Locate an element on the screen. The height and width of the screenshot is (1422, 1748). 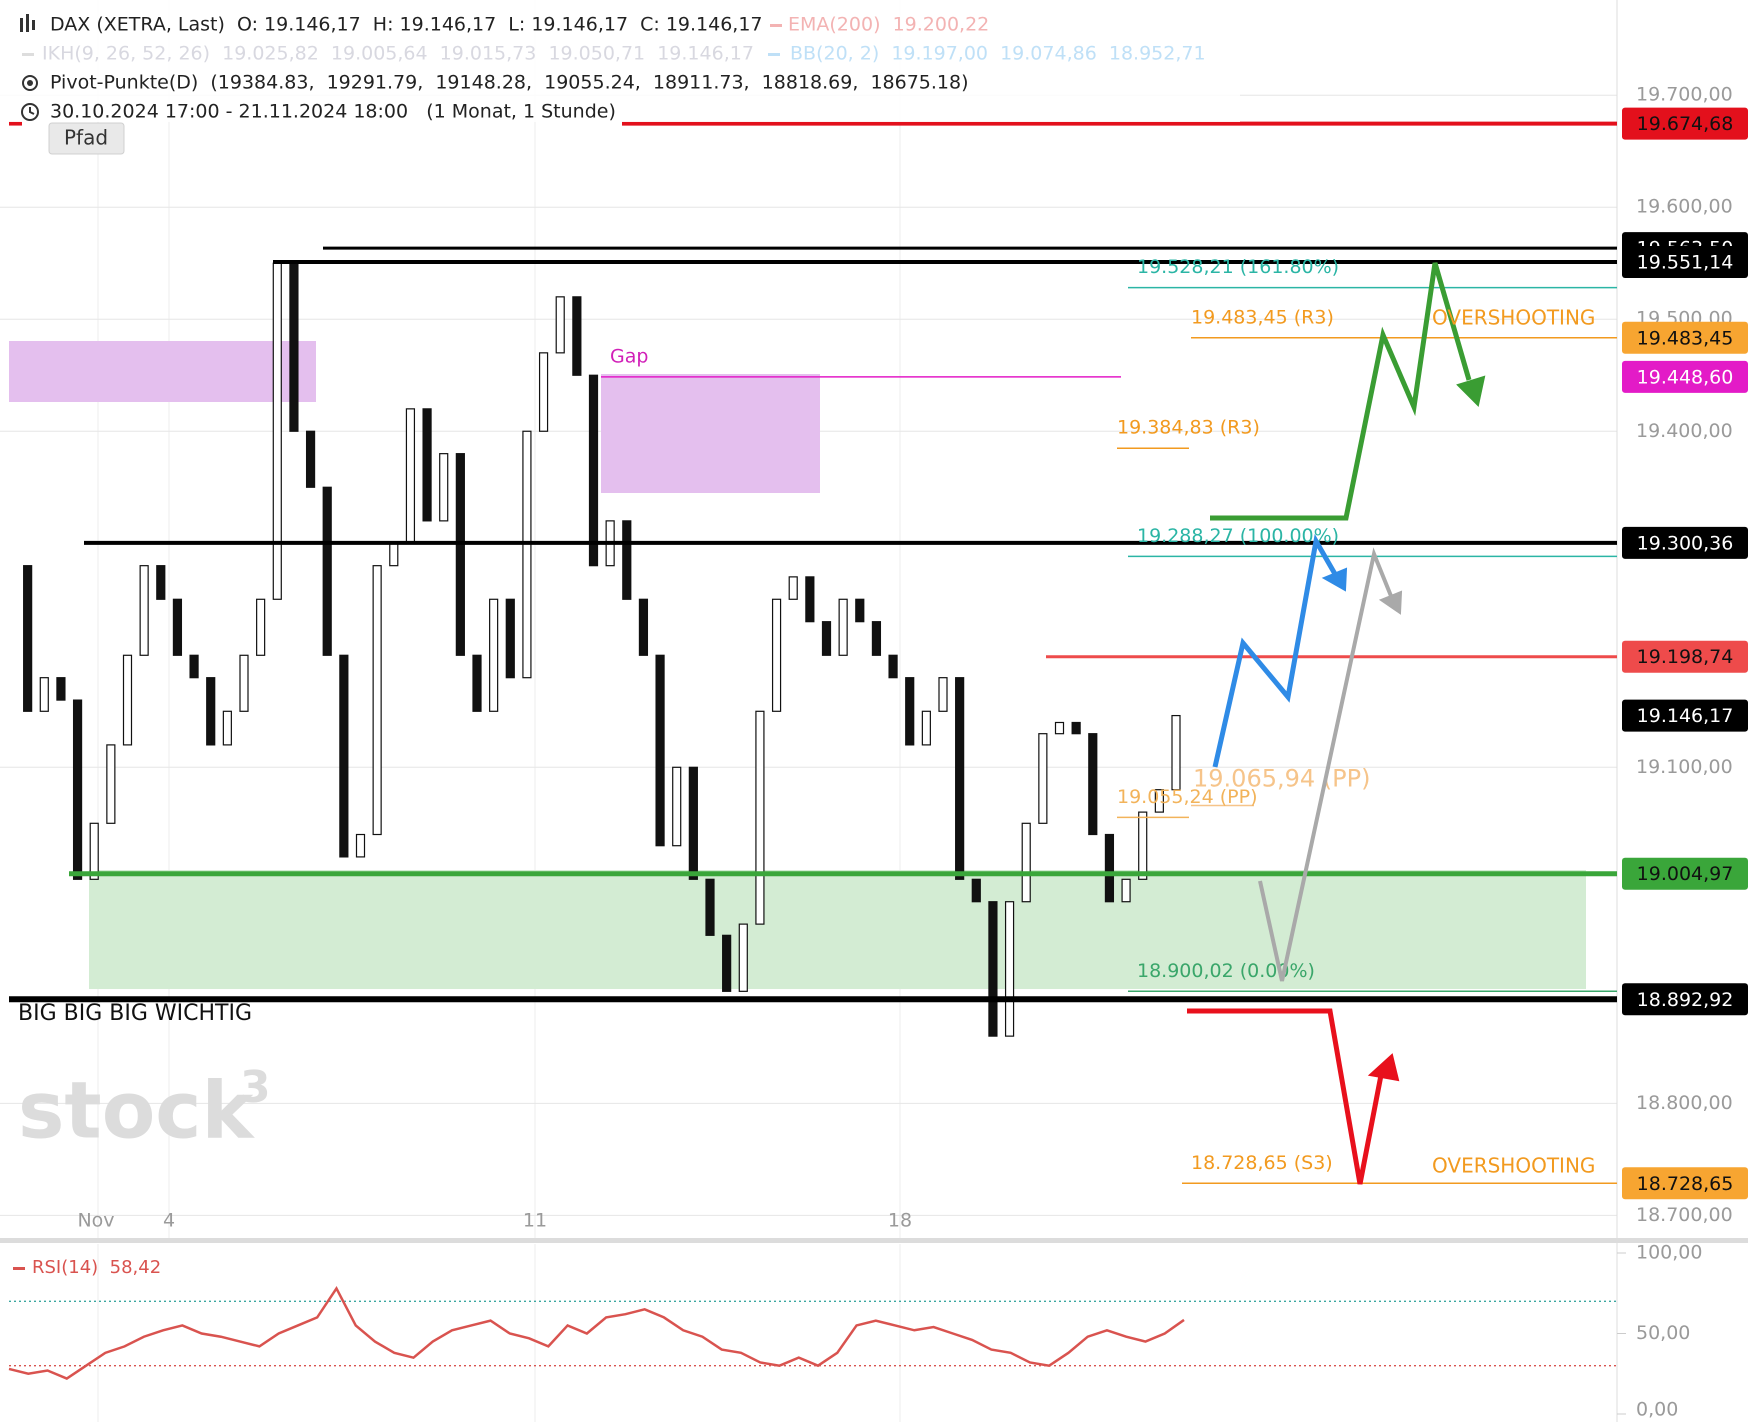
pfad-button is located at coordinates (86, 138).